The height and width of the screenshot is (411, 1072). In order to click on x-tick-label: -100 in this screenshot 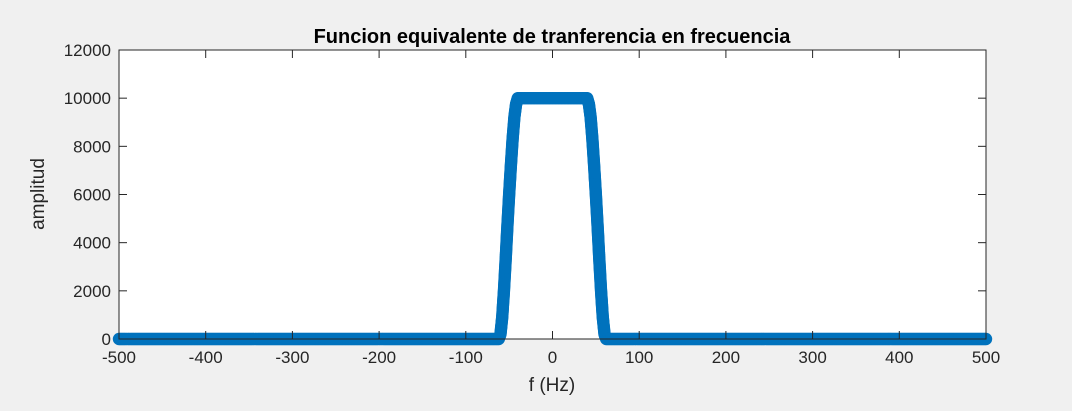, I will do `click(466, 357)`.